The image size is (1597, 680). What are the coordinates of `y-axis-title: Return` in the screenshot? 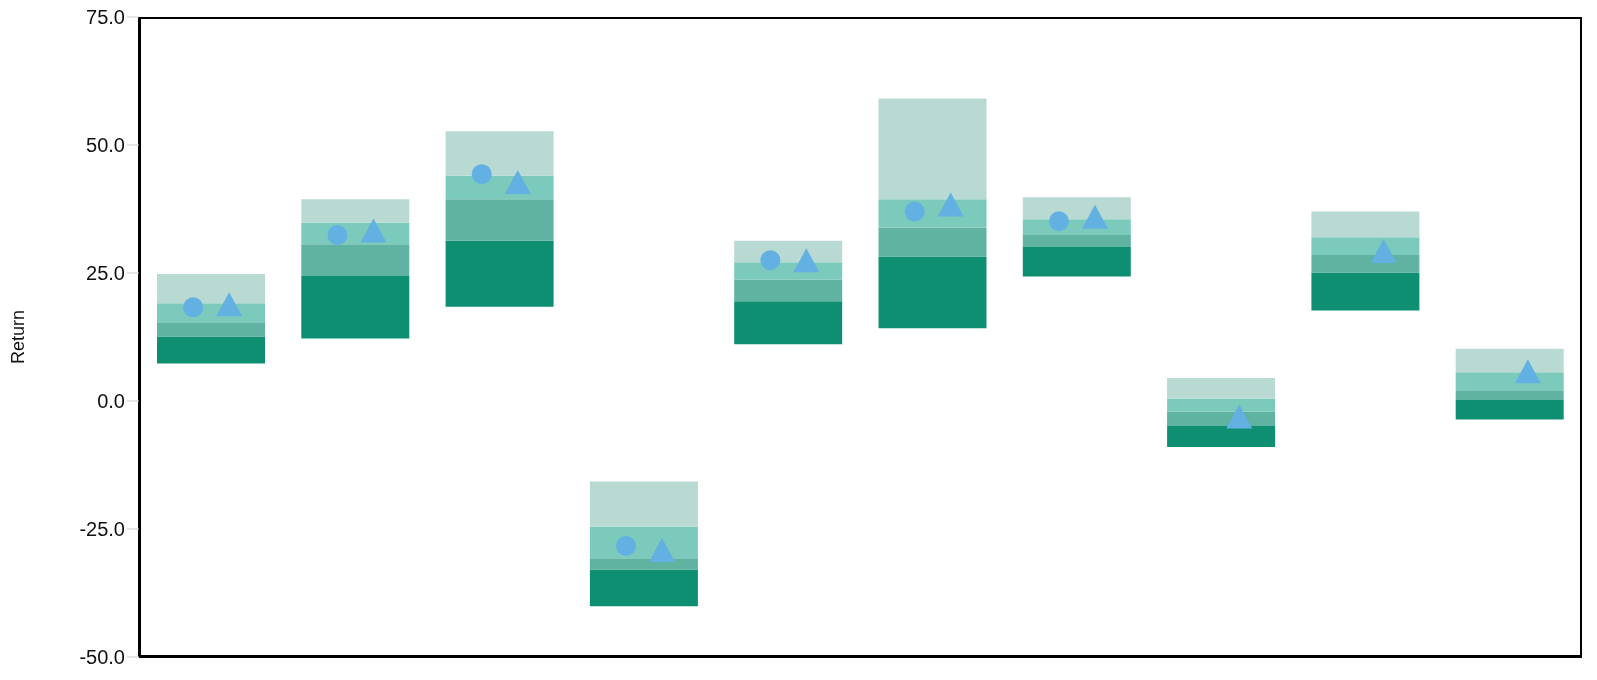 It's located at (18, 337).